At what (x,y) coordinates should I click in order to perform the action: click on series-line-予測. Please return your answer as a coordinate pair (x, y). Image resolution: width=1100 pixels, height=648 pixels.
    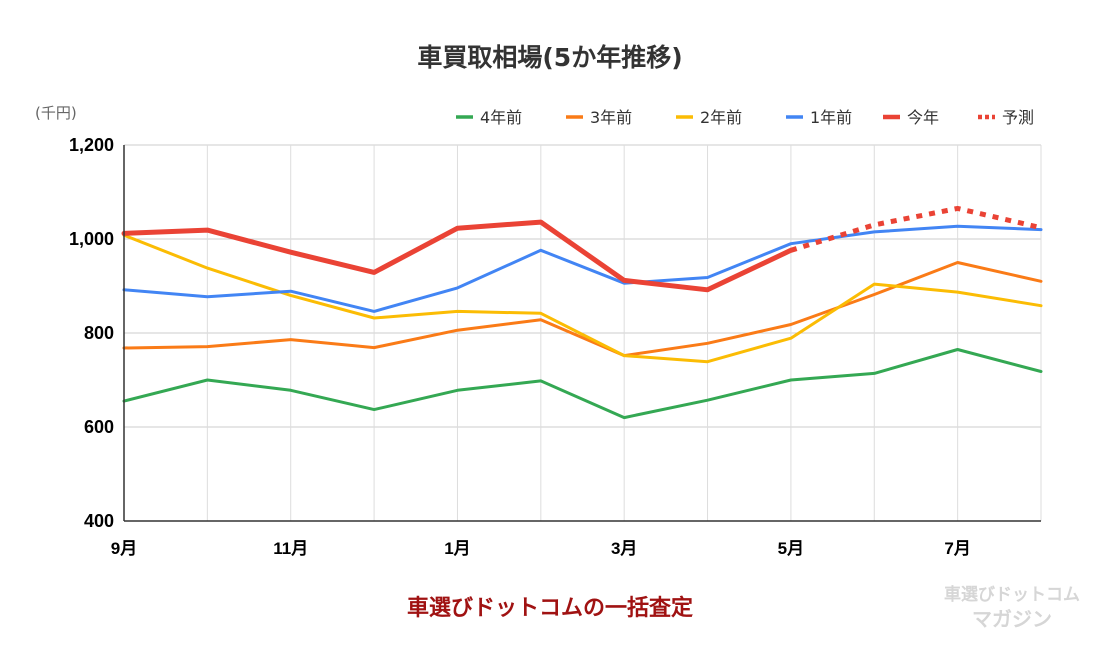
    Looking at the image, I should click on (916, 229).